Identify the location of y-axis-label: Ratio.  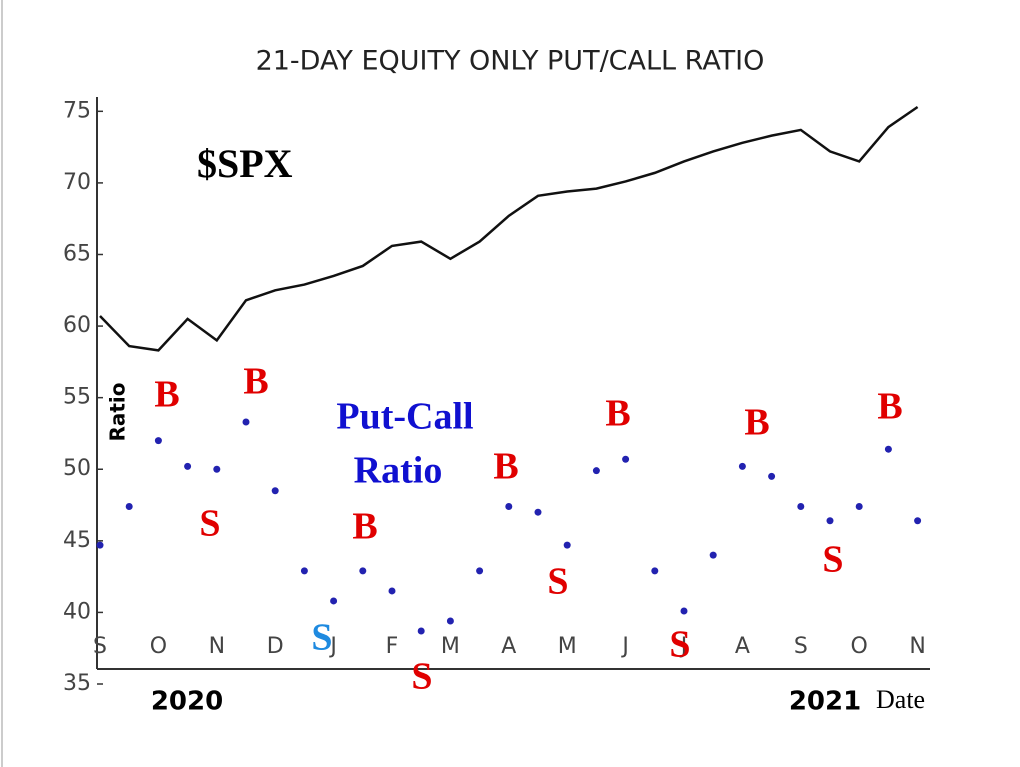
(118, 411).